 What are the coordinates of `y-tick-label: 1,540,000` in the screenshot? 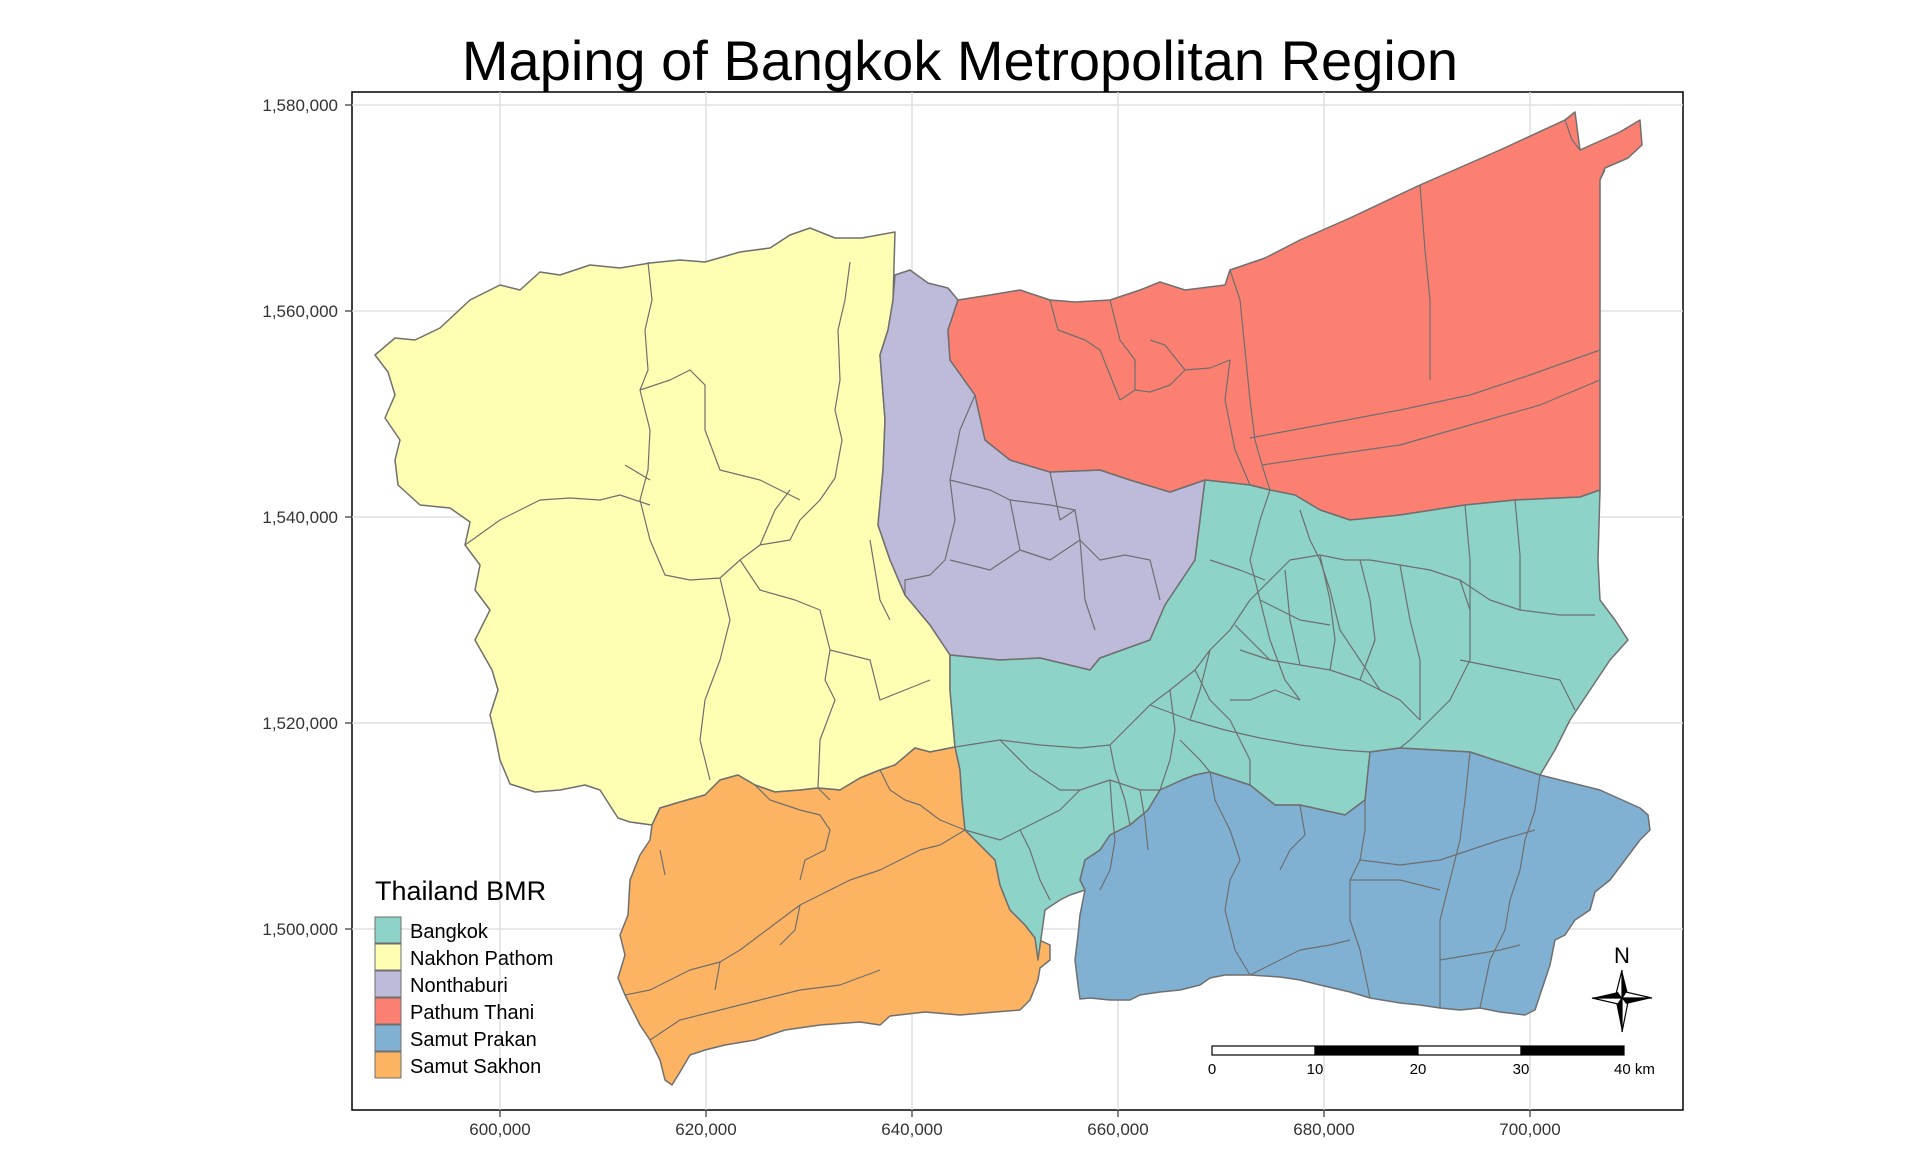 It's located at (300, 517).